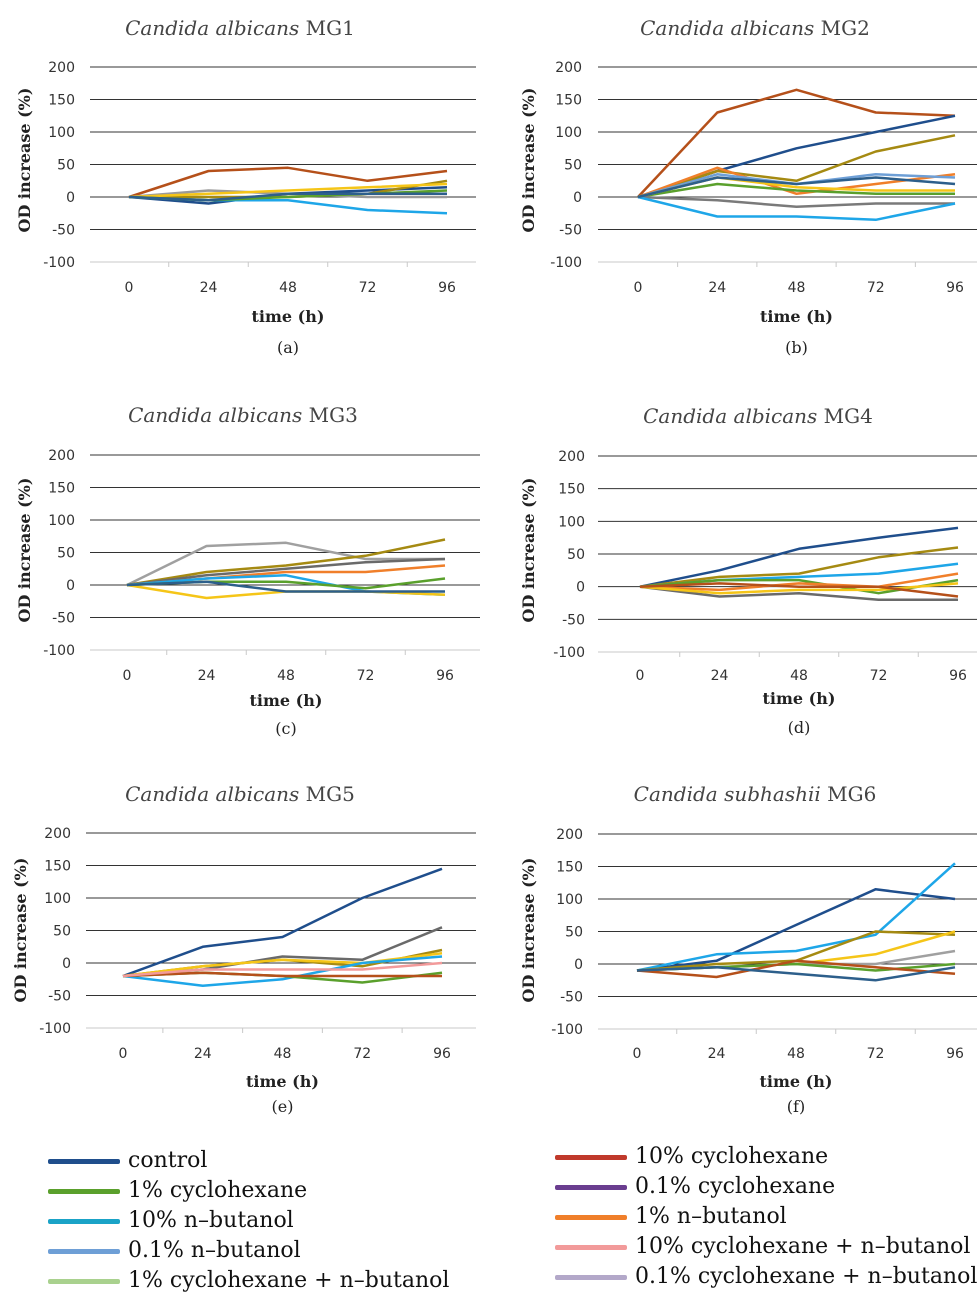 The image size is (977, 1294). Describe the element at coordinates (849, 794) in the screenshot. I see `chart-title-rest: MG6` at that location.